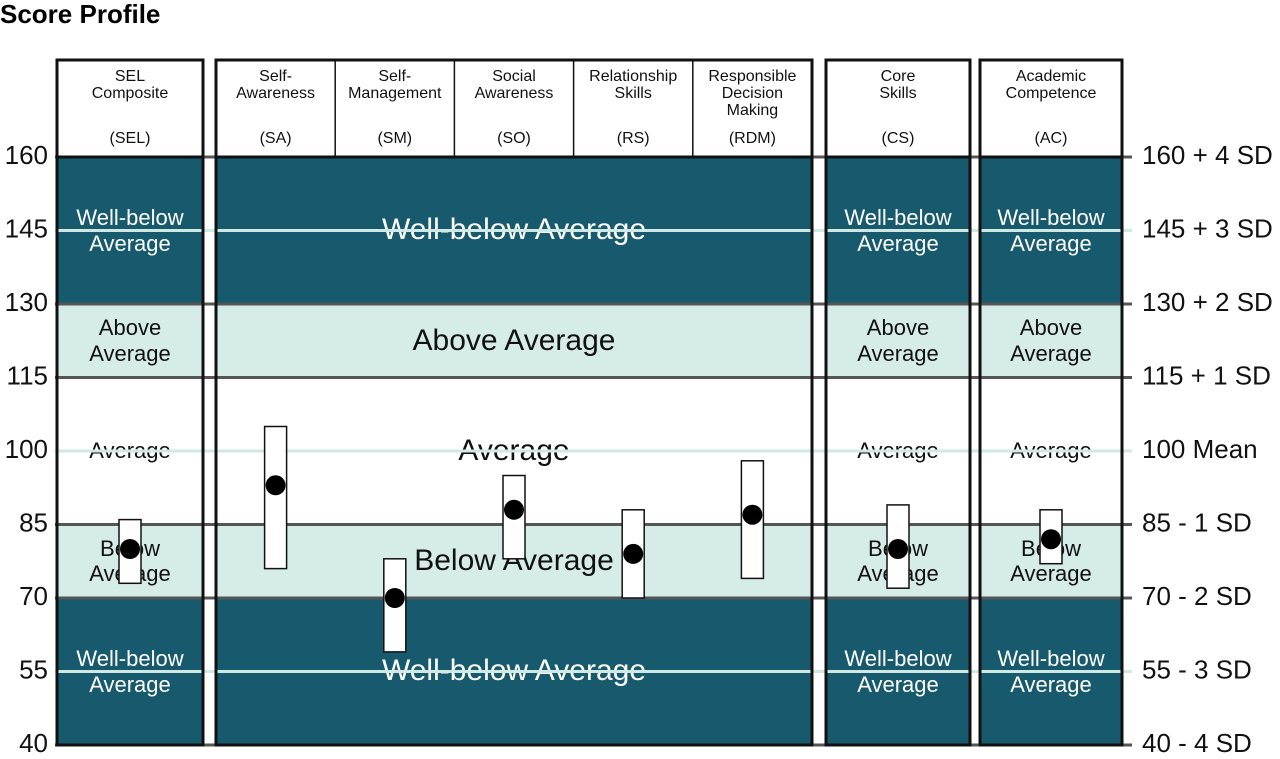 The image size is (1280, 759). Describe the element at coordinates (275, 497) in the screenshot. I see `confidence-interval` at that location.